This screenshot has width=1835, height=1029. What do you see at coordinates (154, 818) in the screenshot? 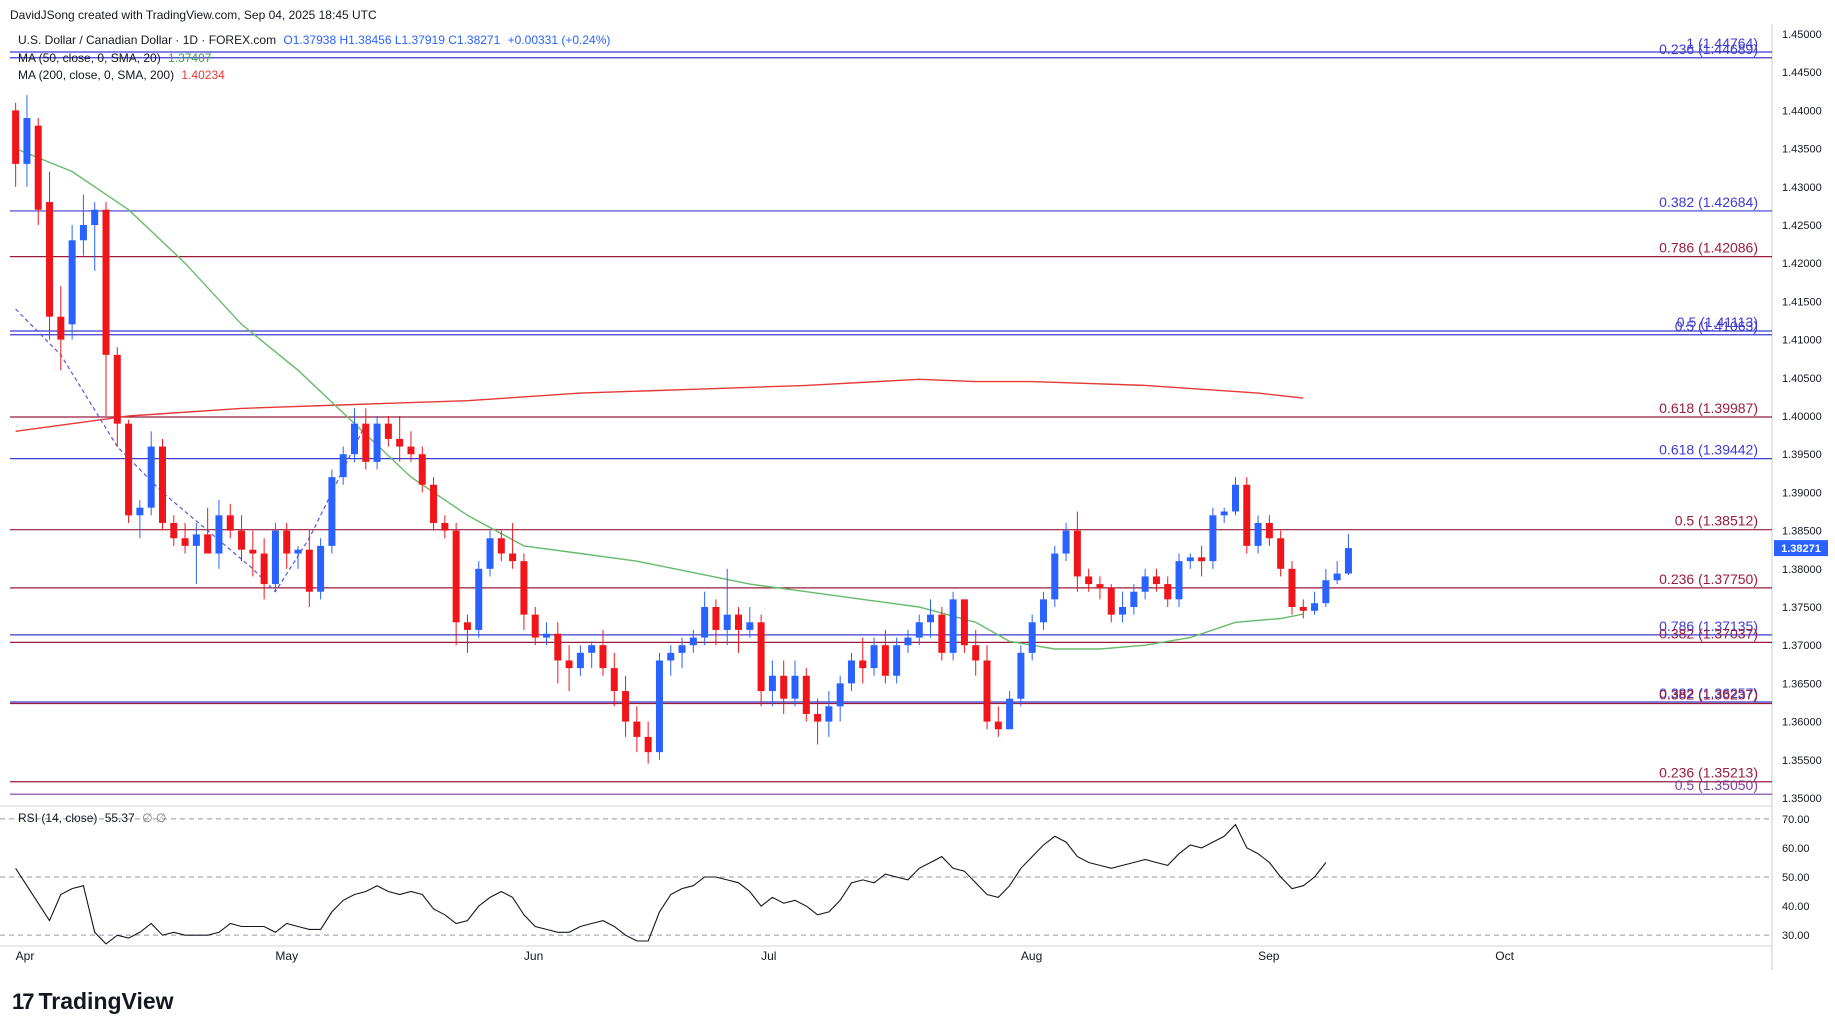
I see `rsi-extra: ∅ ∅` at bounding box center [154, 818].